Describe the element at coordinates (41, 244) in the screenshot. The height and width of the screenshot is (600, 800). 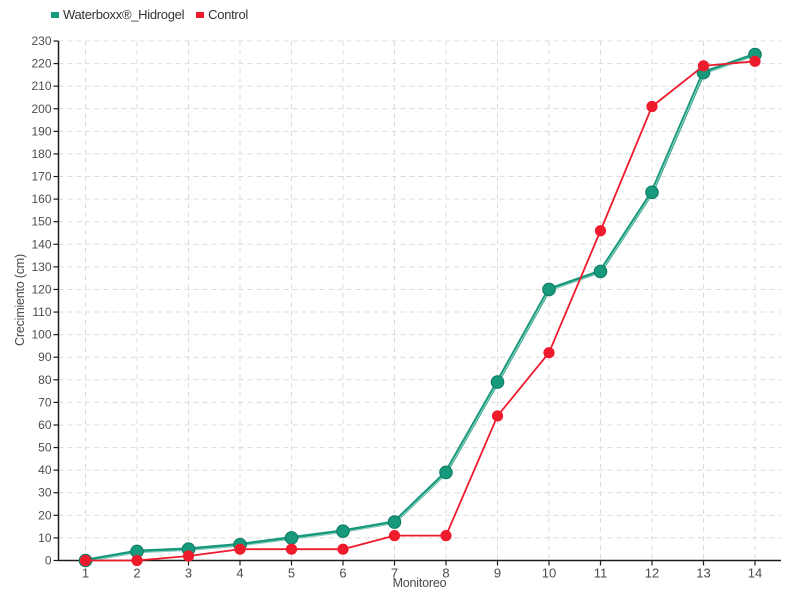
I see `y-tick-label: 140` at that location.